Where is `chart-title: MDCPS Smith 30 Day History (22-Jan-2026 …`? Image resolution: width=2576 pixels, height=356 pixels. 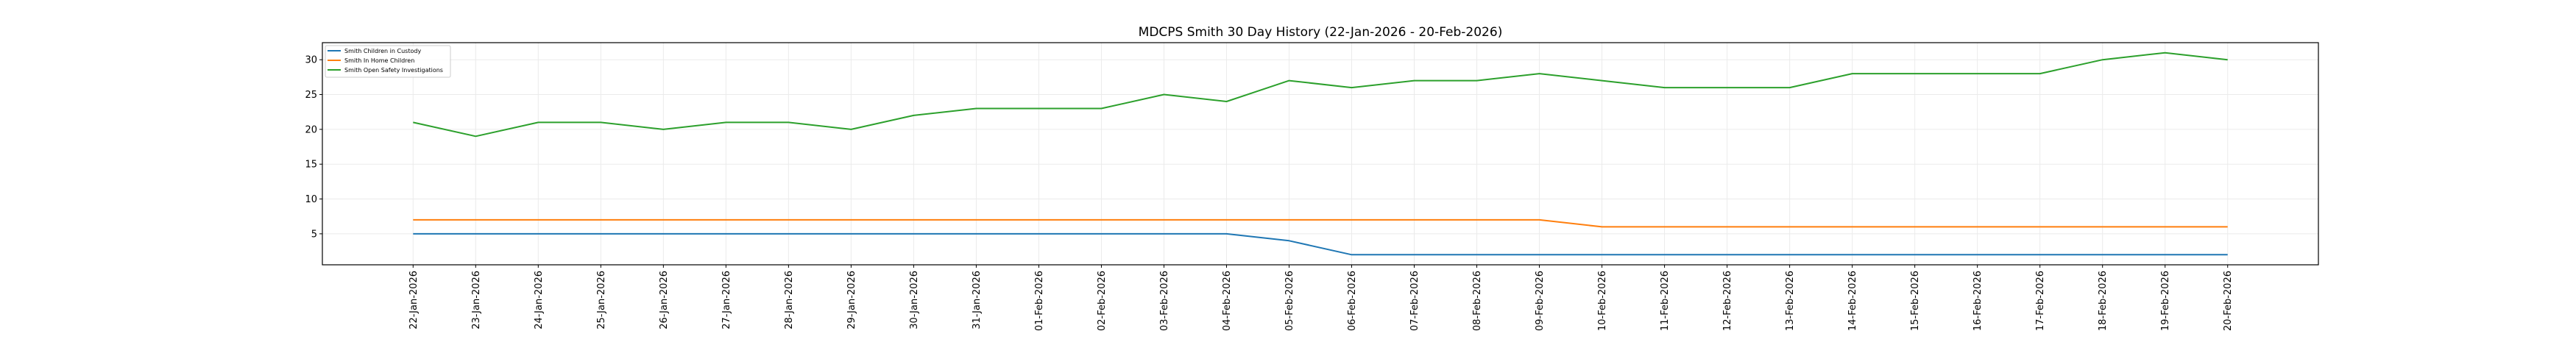
chart-title: MDCPS Smith 30 Day History (22-Jan-2026 … is located at coordinates (1321, 32).